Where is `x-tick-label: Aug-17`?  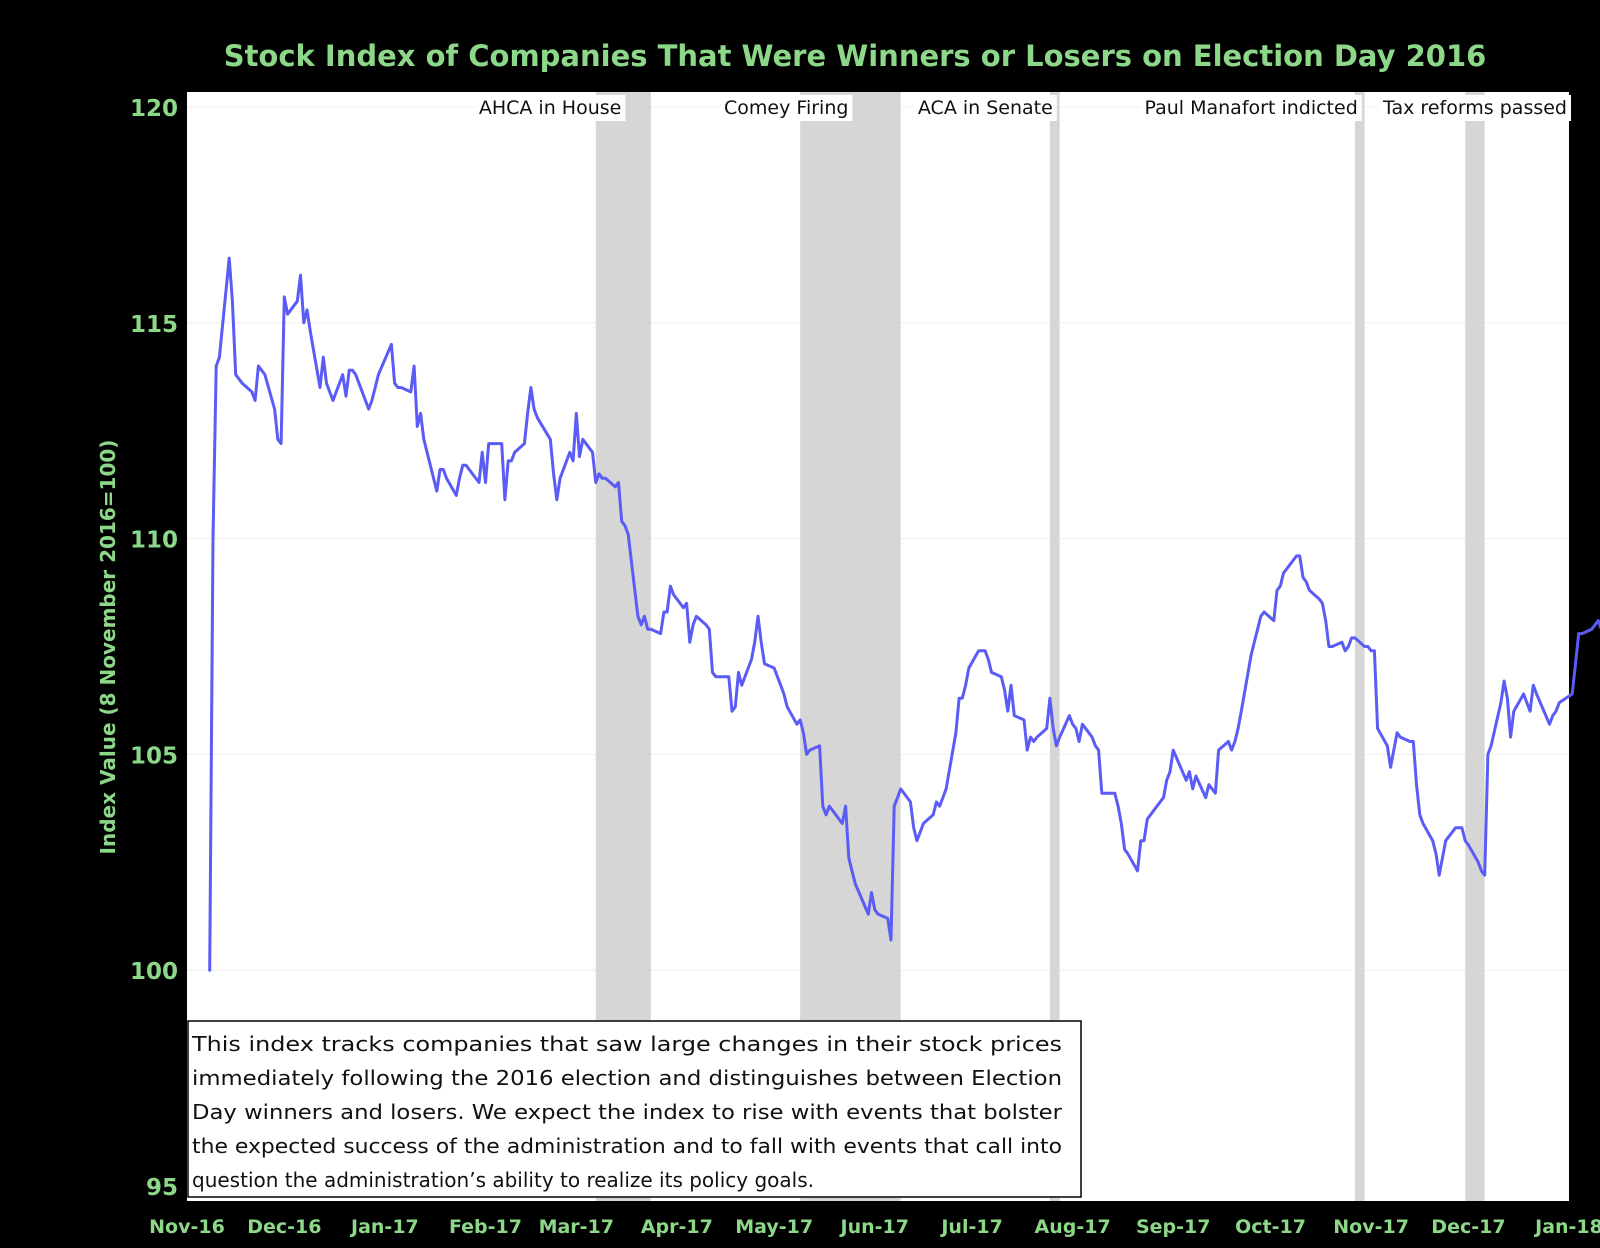 x-tick-label: Aug-17 is located at coordinates (1073, 1227).